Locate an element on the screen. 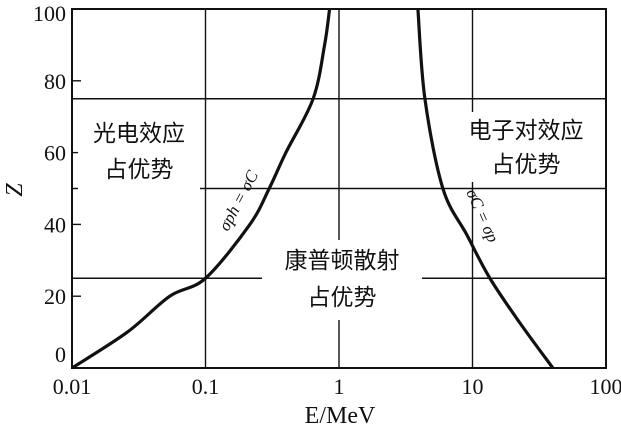  region-compton-line1: 康普顿散射 is located at coordinates (342, 261).